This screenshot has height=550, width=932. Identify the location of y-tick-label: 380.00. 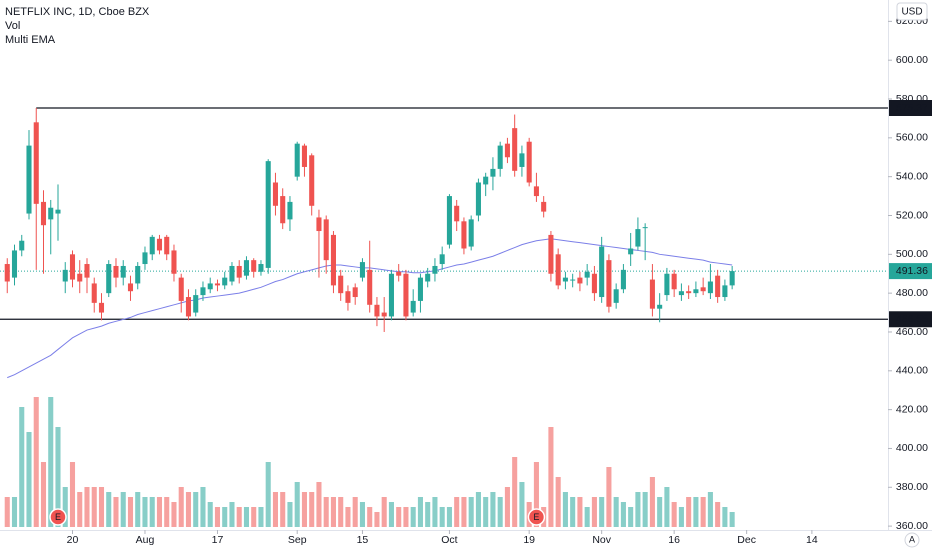
(912, 487).